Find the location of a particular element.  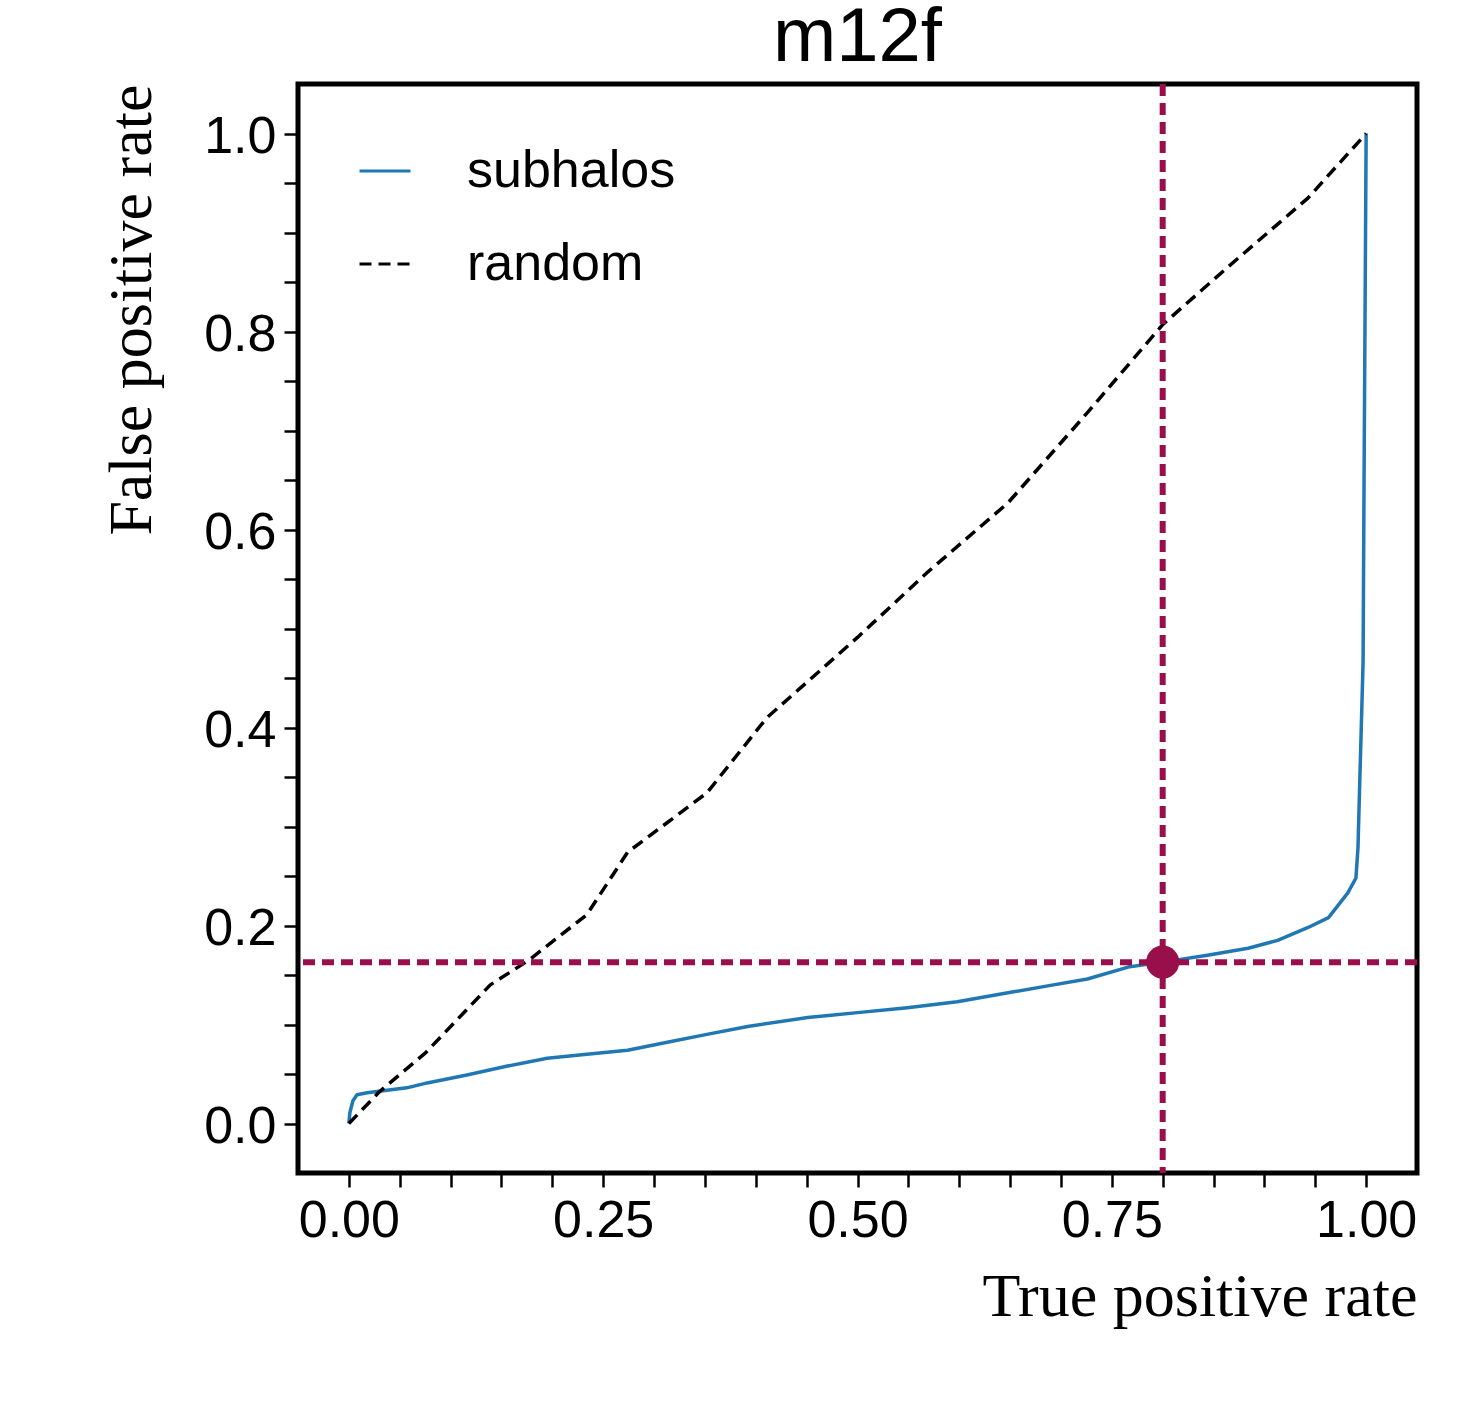

x-tick-label: 0.75 is located at coordinates (1112, 1218).